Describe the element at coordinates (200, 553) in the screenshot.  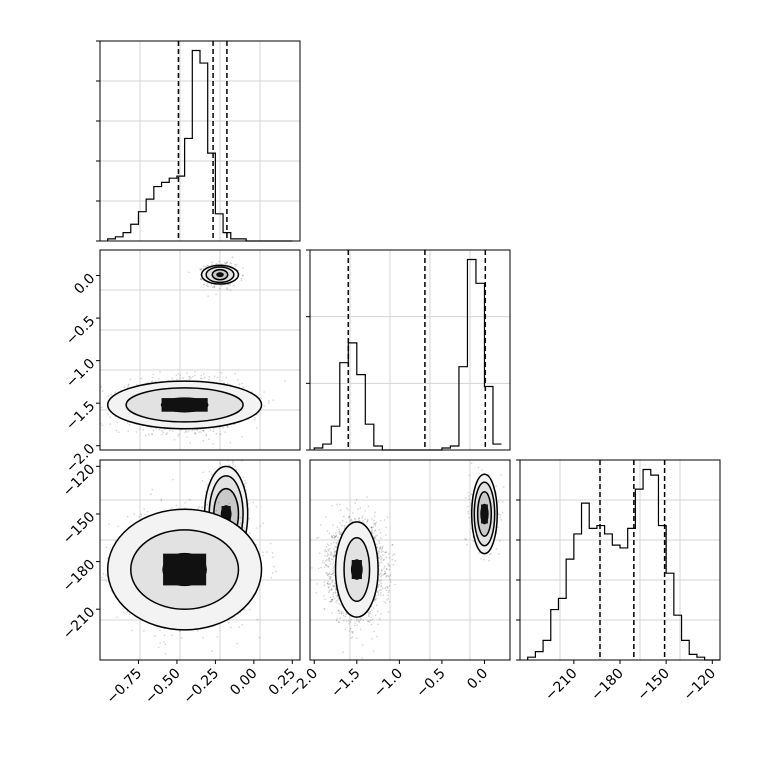
I see `scatter-p1-p3-panel` at that location.